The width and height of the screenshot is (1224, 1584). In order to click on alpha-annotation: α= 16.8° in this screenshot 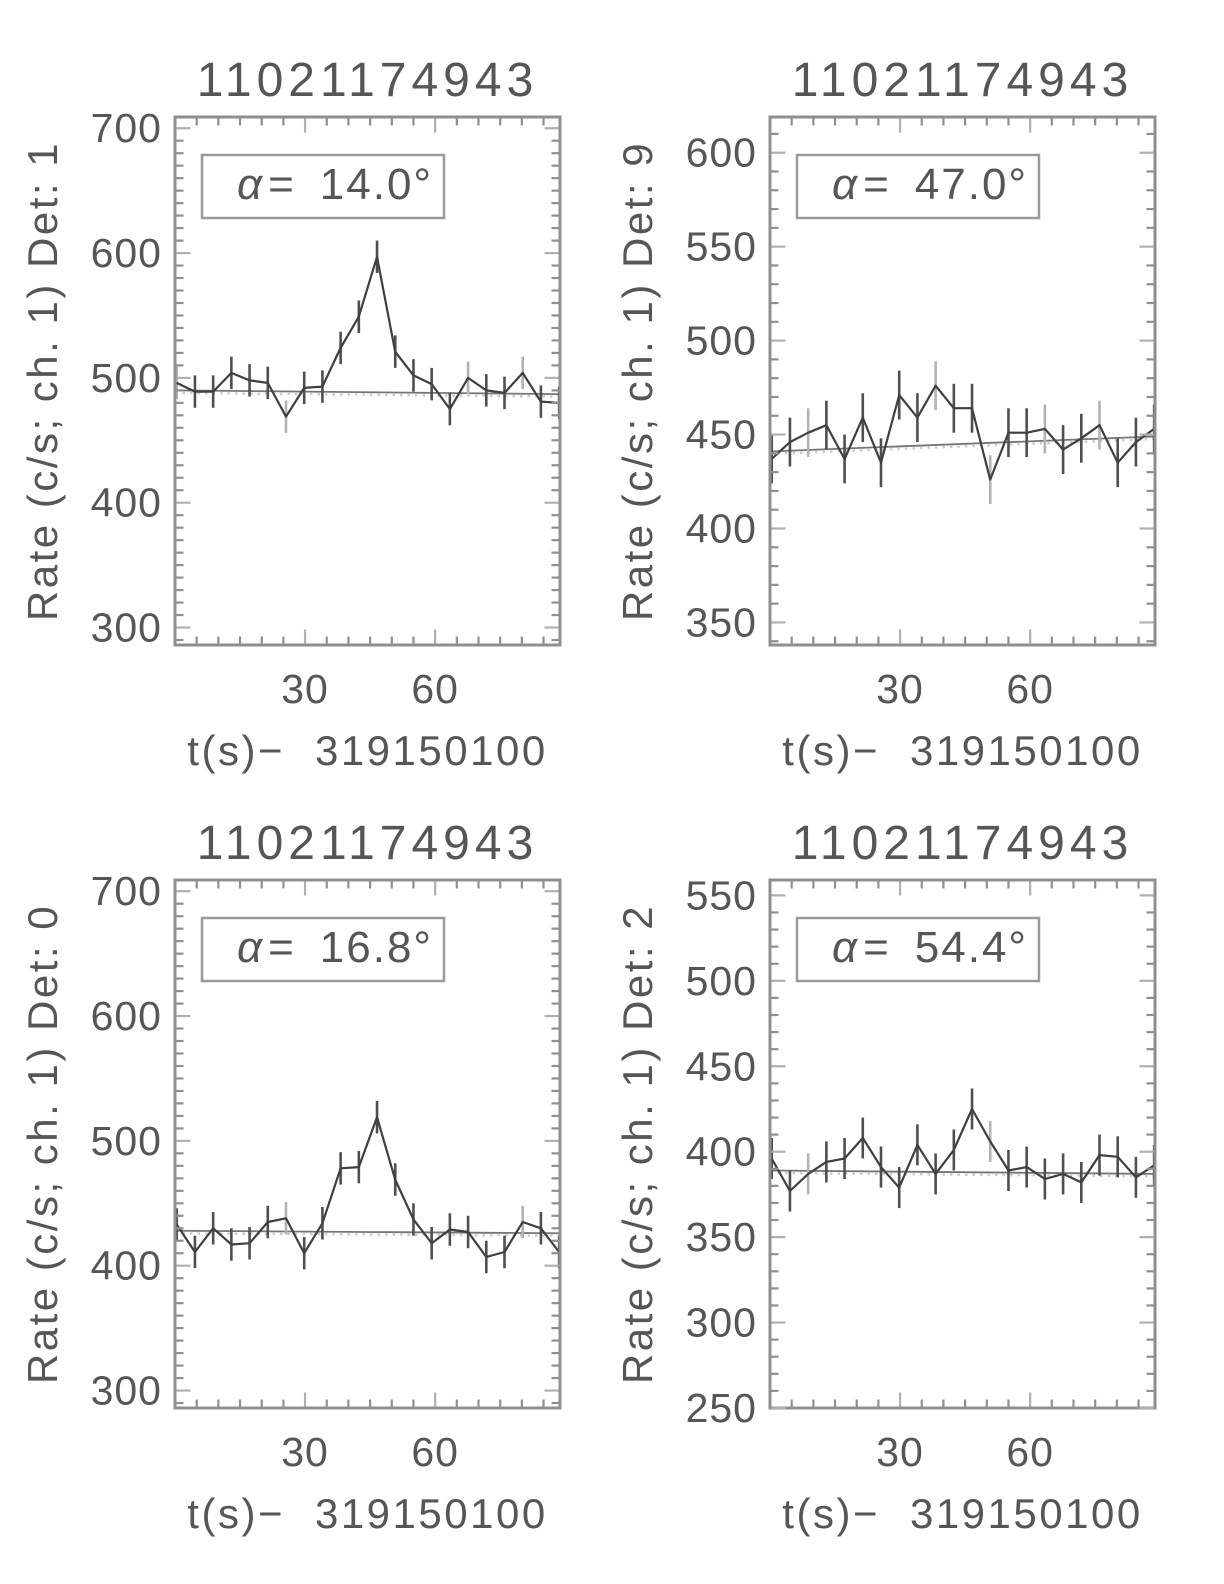, I will do `click(335, 947)`.